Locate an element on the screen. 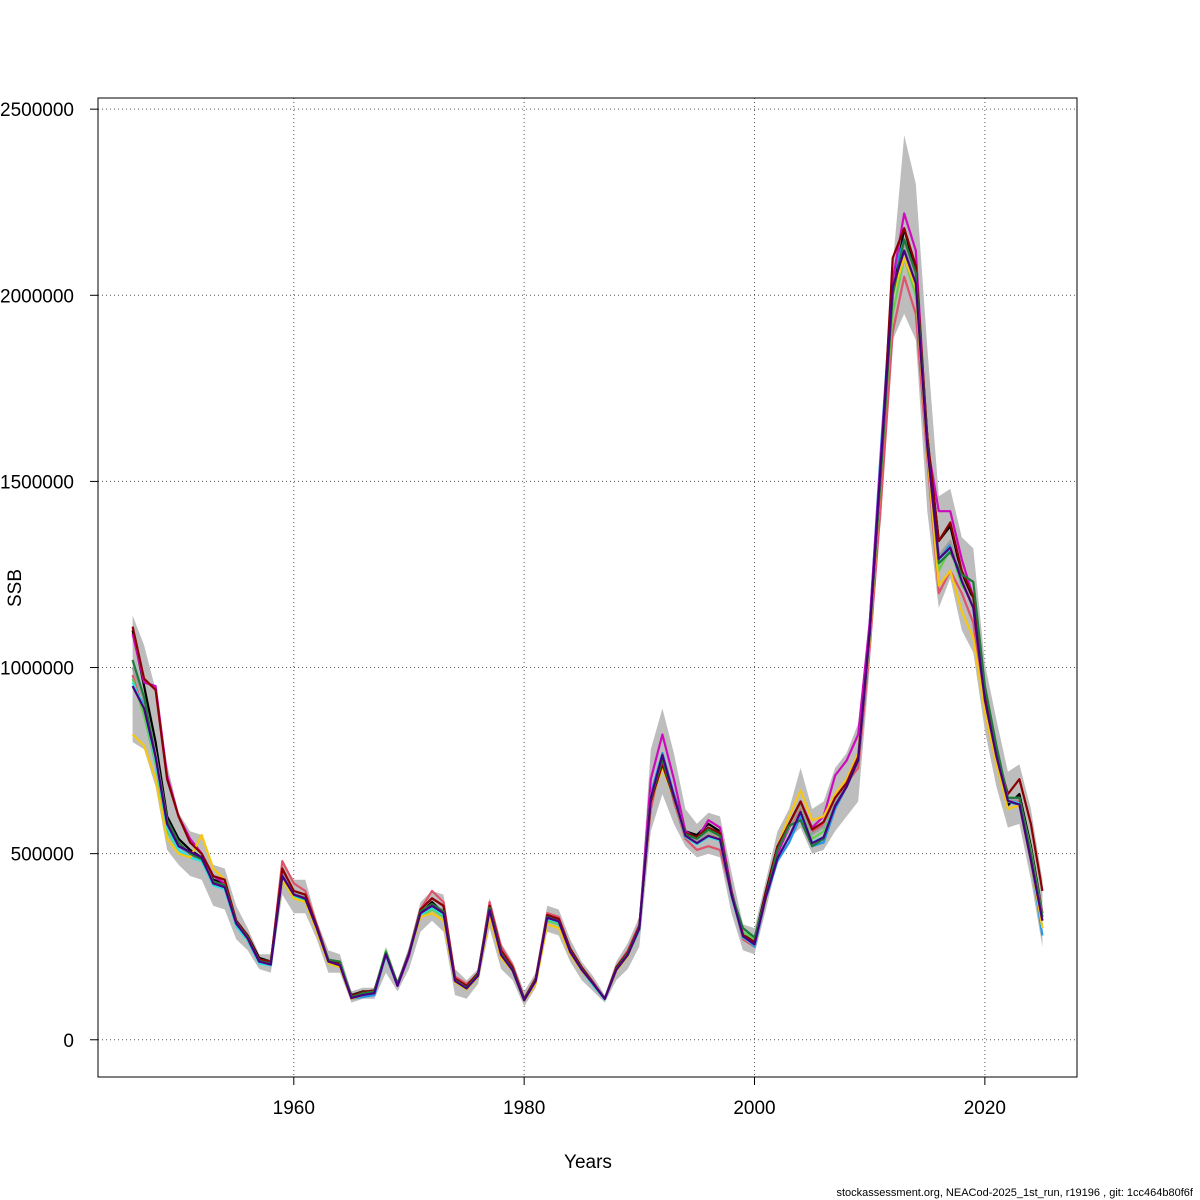 The image size is (1200, 1200). x-tick-label: 2020 is located at coordinates (985, 1108).